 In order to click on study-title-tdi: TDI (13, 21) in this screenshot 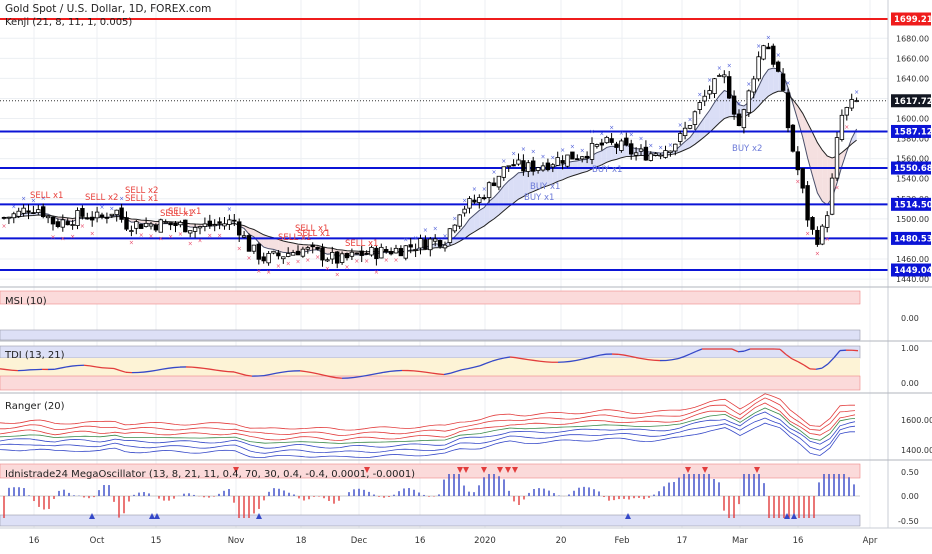, I will do `click(35, 355)`.